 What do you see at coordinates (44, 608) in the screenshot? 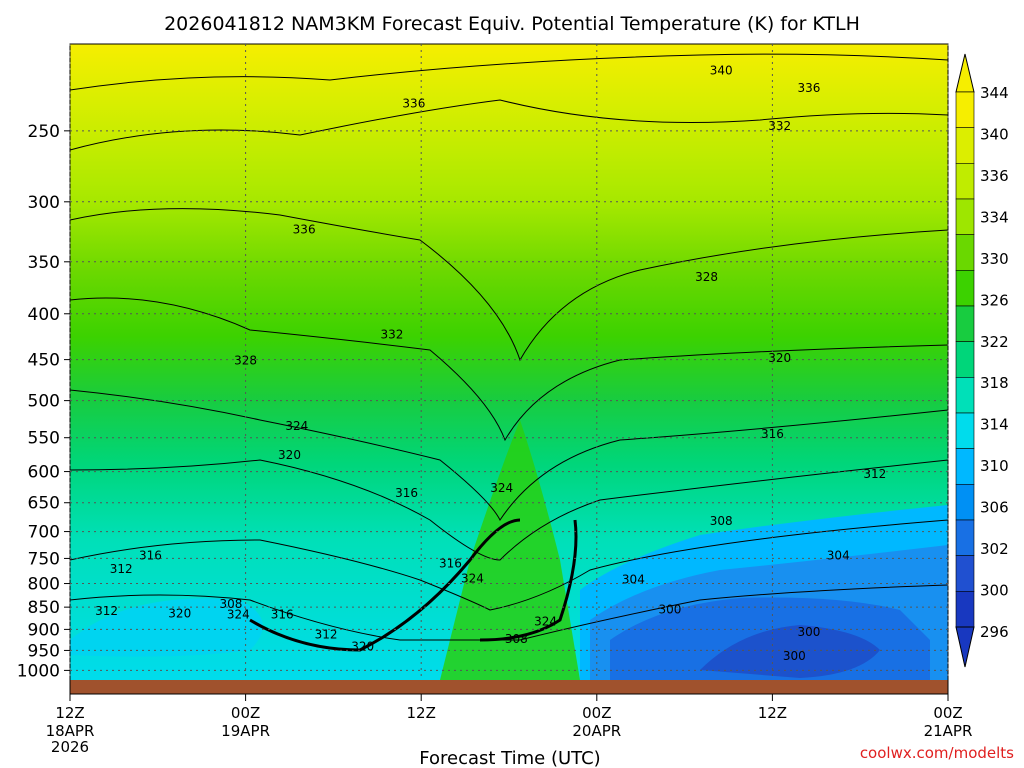
I see `y-tick-label: 850` at bounding box center [44, 608].